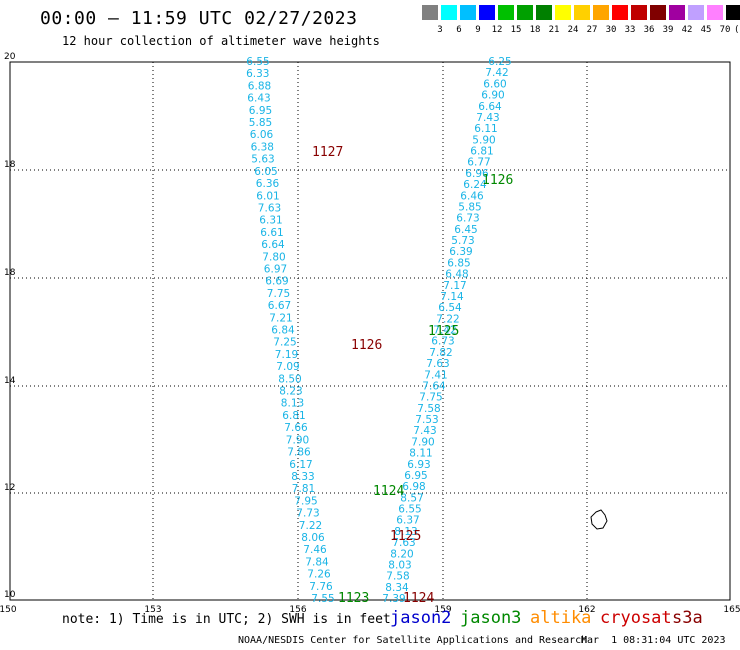 The width and height of the screenshot is (740, 650). What do you see at coordinates (319, 575) in the screenshot?
I see `swh-value: 7.26` at bounding box center [319, 575].